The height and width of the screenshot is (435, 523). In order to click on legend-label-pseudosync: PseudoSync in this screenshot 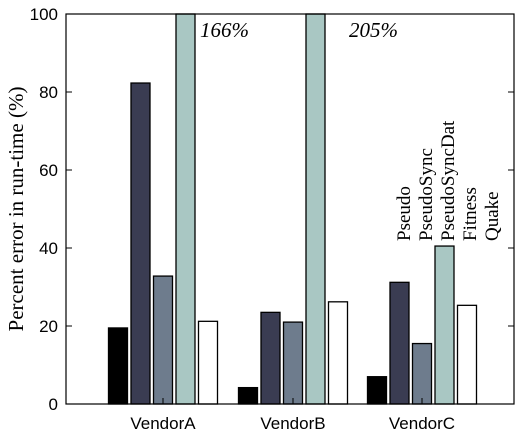, I will do `click(426, 194)`.